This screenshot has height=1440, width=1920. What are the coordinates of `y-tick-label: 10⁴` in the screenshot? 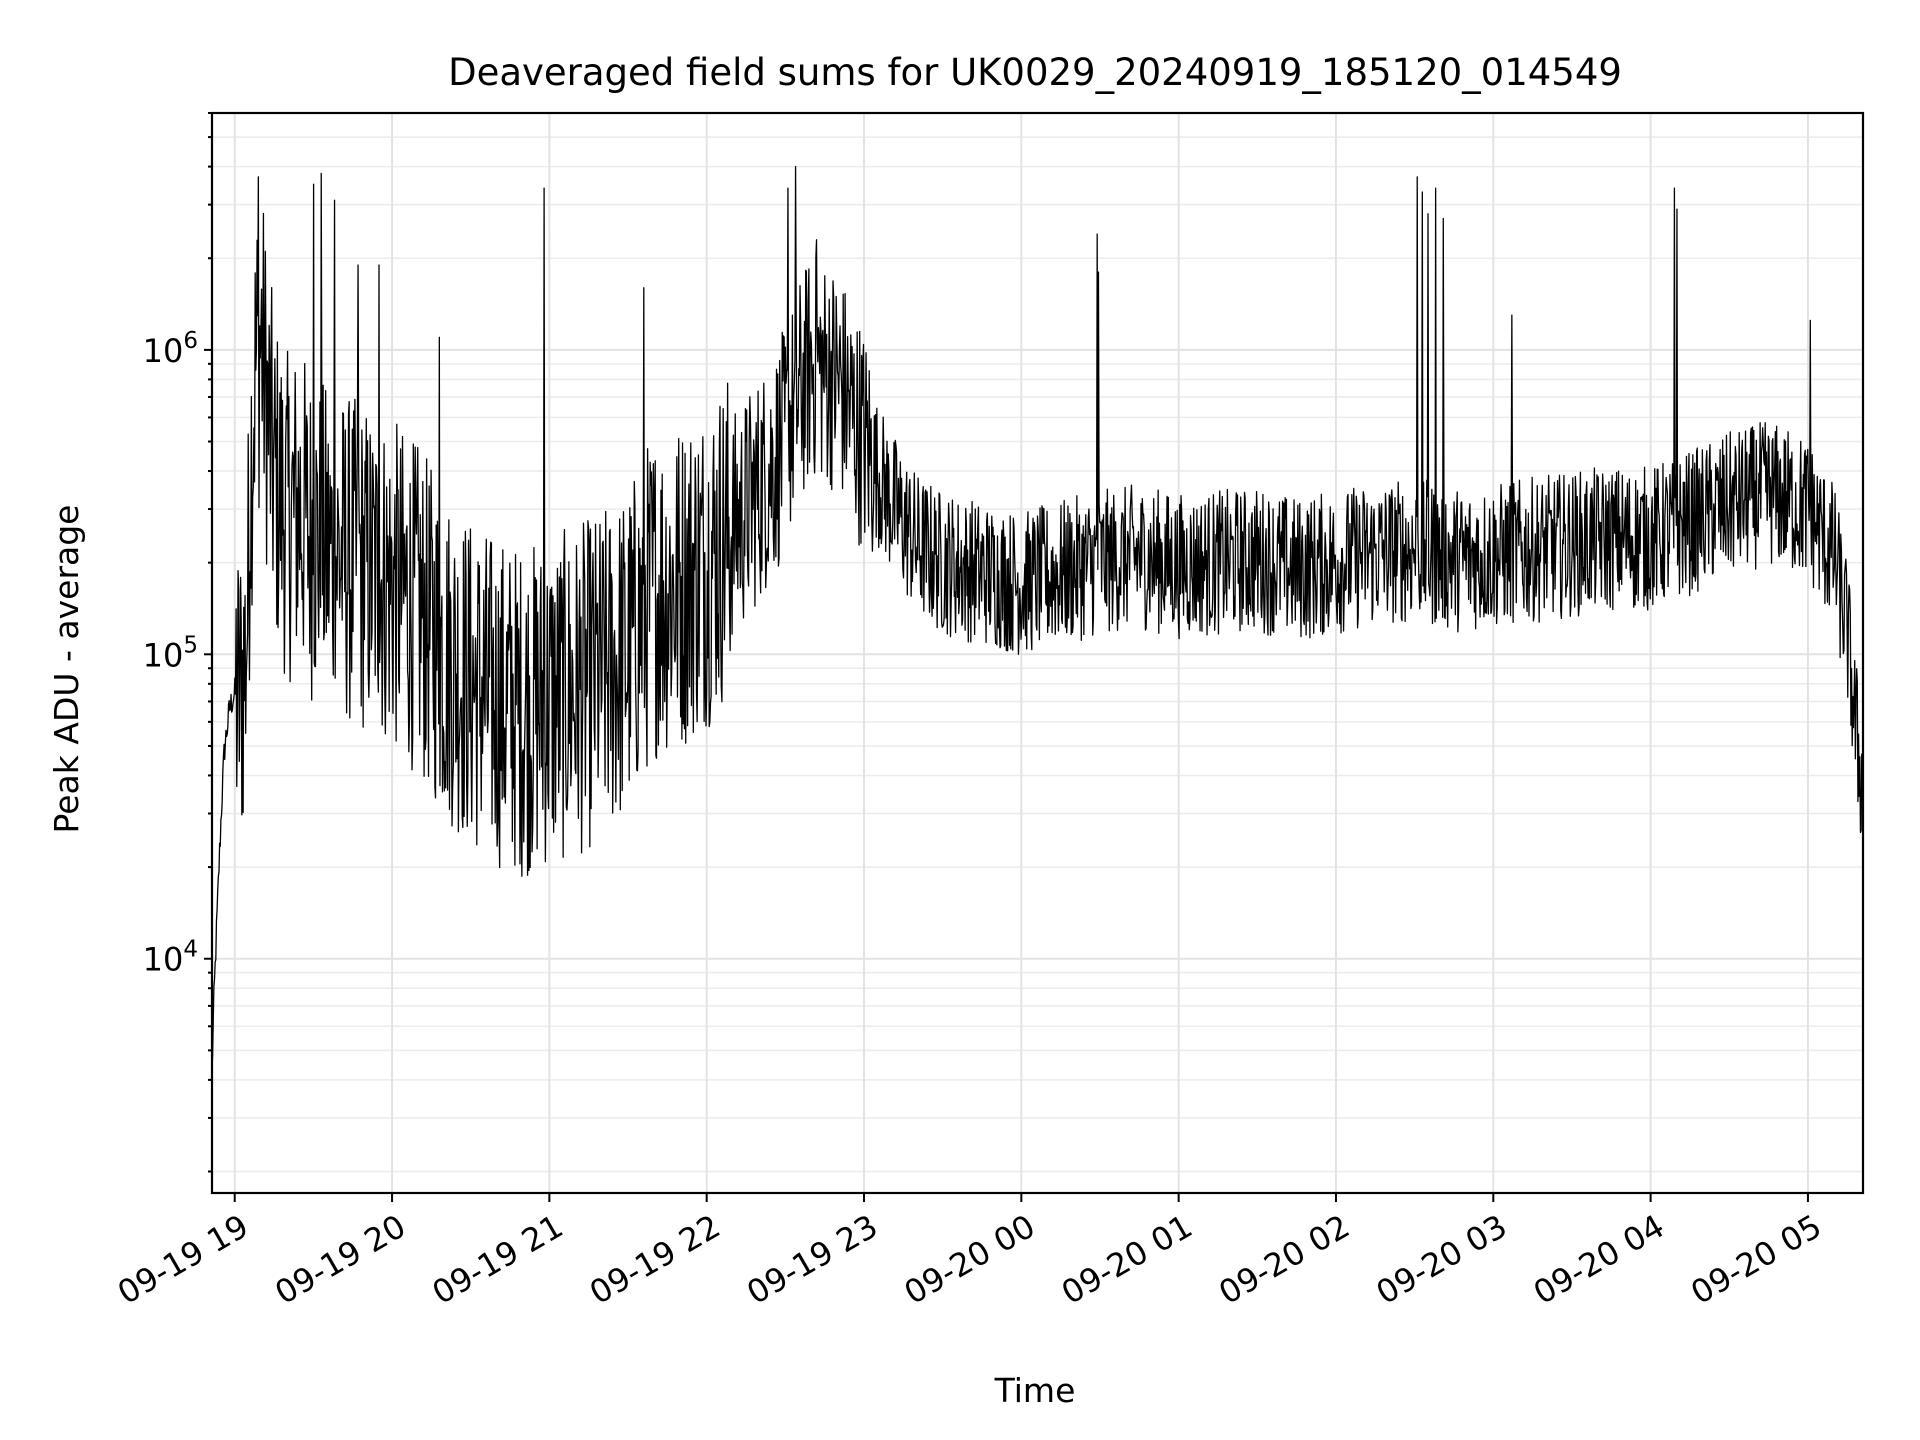 It's located at (170, 958).